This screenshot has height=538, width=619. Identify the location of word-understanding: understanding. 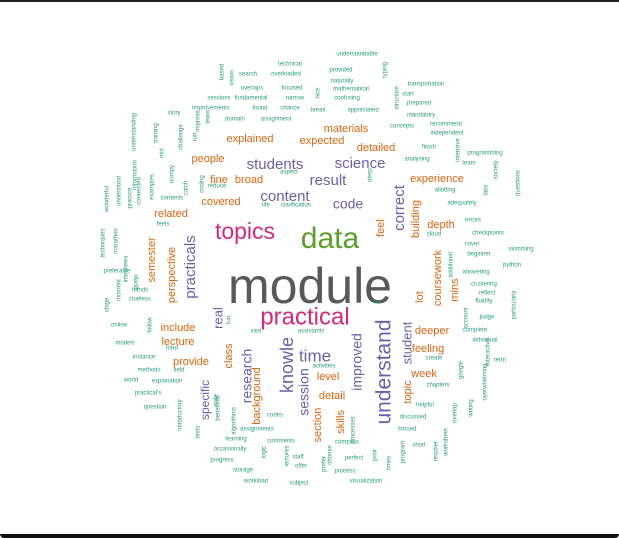
(135, 132).